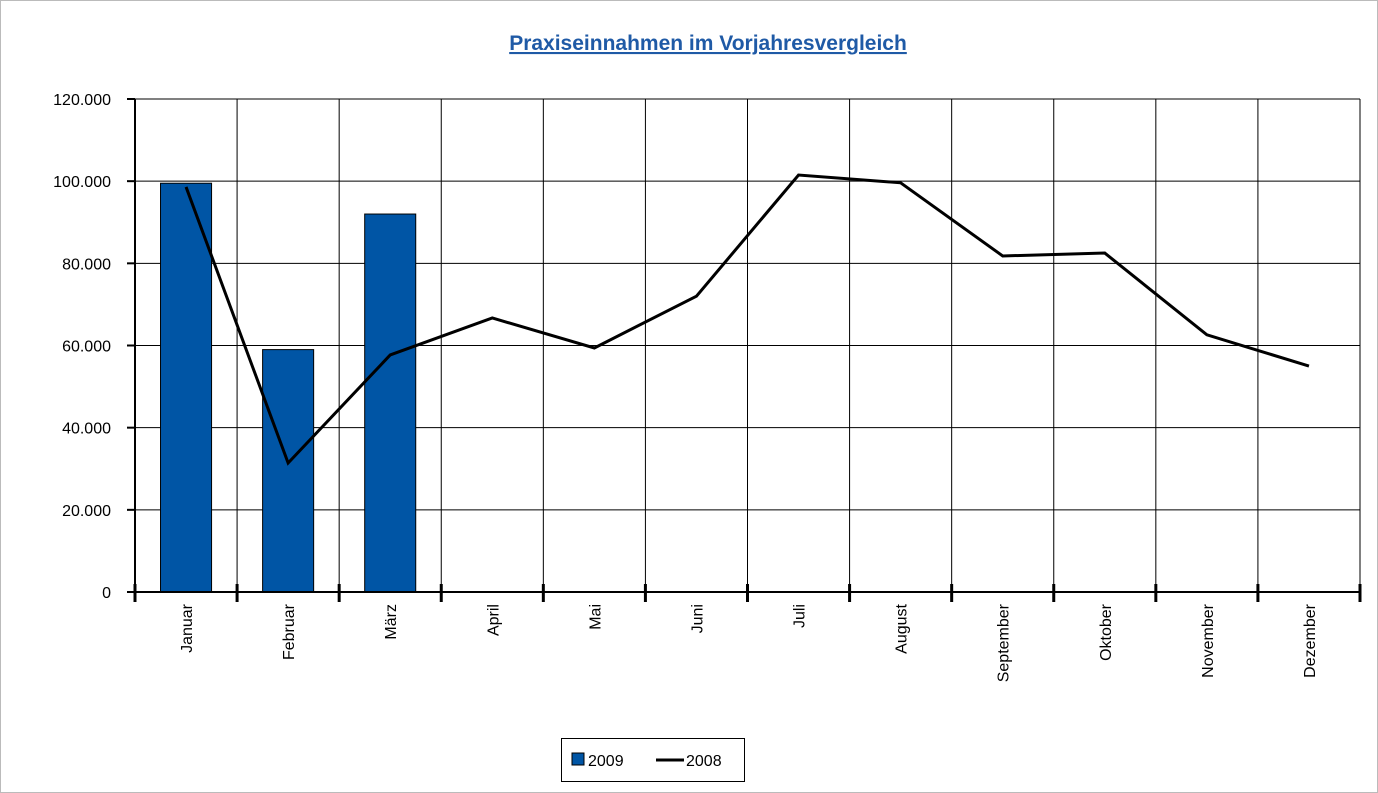  What do you see at coordinates (800, 616) in the screenshot?
I see `x-tick-label: Juli` at bounding box center [800, 616].